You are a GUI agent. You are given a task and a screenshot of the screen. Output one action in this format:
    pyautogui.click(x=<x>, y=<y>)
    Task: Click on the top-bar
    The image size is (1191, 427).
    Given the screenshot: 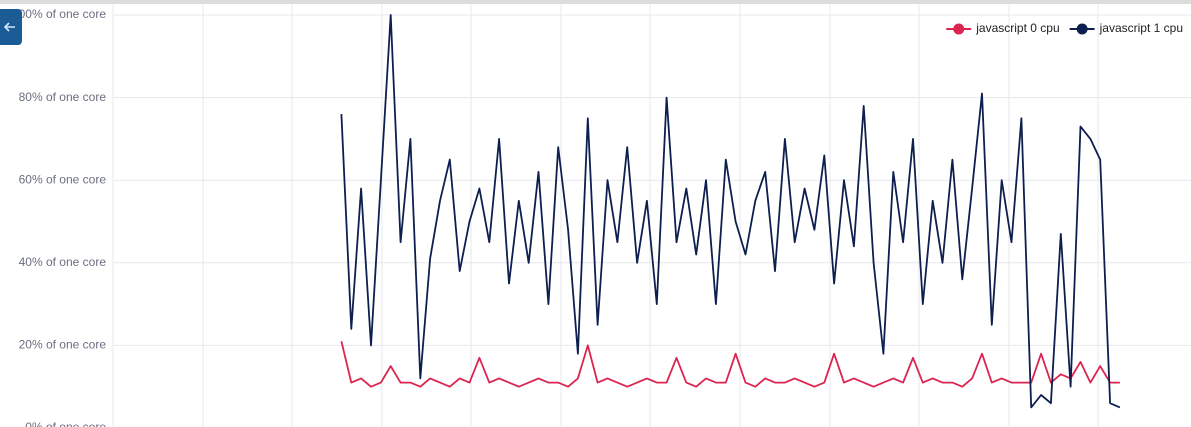 What is the action you would take?
    pyautogui.click(x=595, y=2)
    